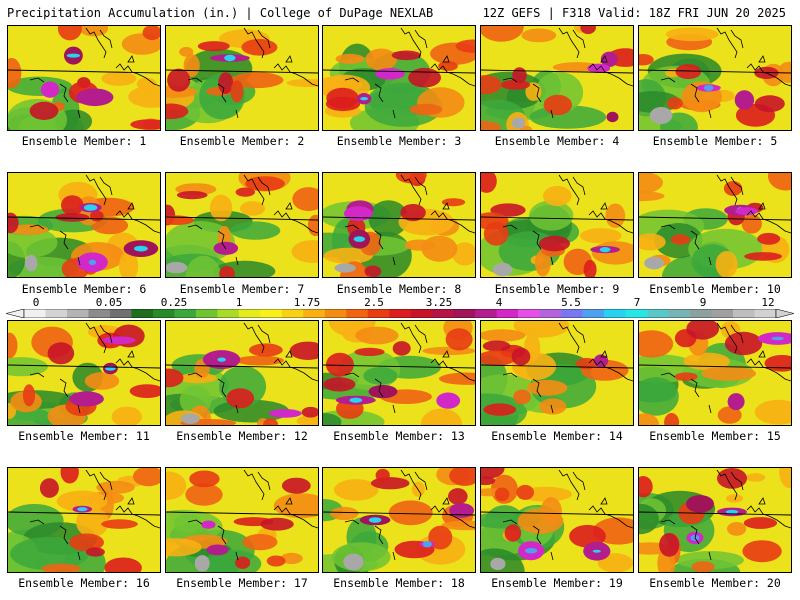 This screenshot has width=800, height=600. I want to click on ensemble-member-label: Ensemble Member: 5, so click(715, 141).